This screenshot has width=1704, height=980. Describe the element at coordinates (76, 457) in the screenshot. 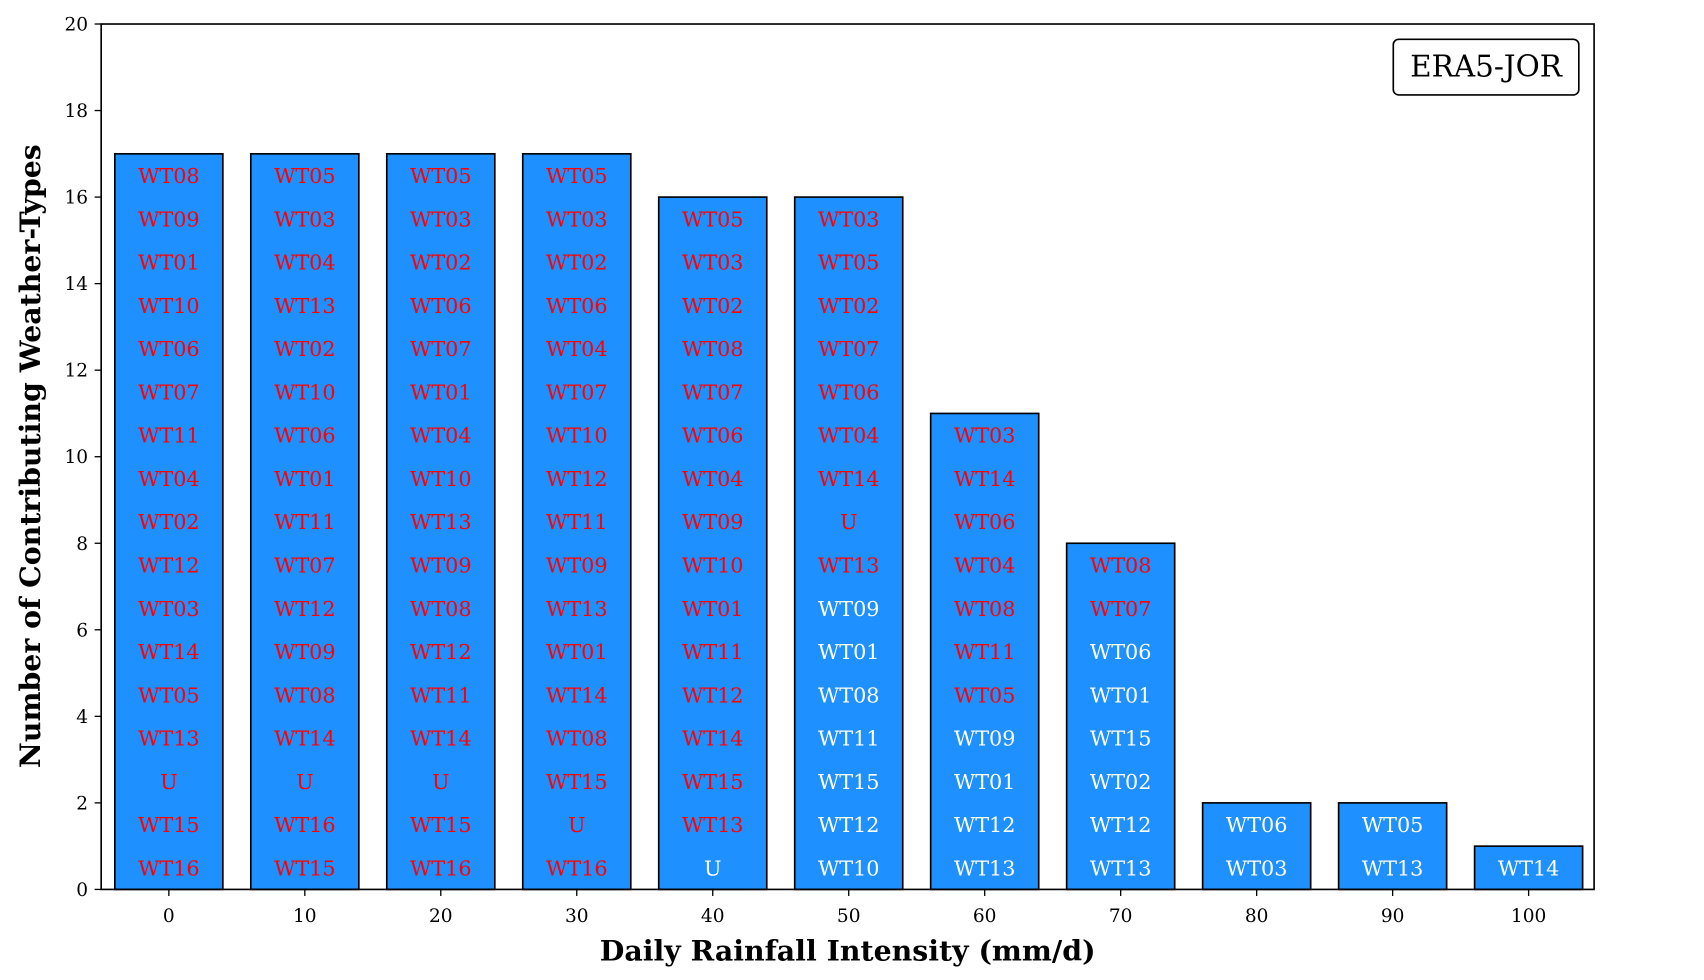

I see `y-tick-label: 10` at that location.